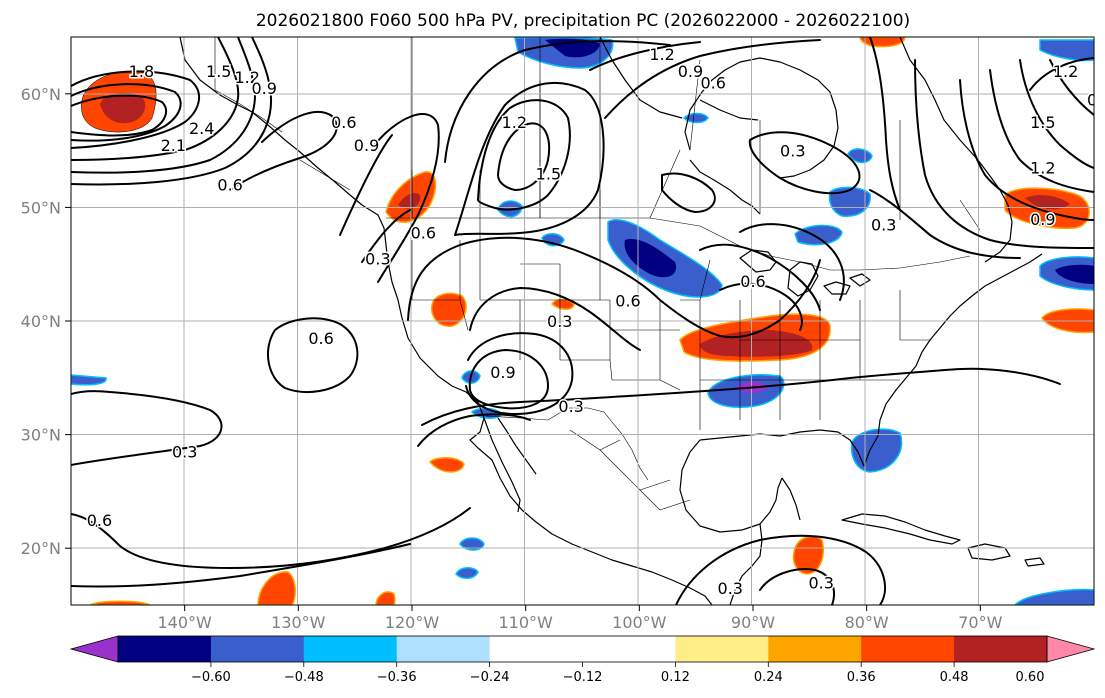 The width and height of the screenshot is (1105, 698). What do you see at coordinates (184, 622) in the screenshot?
I see `lon-tick-label: 140°W` at bounding box center [184, 622].